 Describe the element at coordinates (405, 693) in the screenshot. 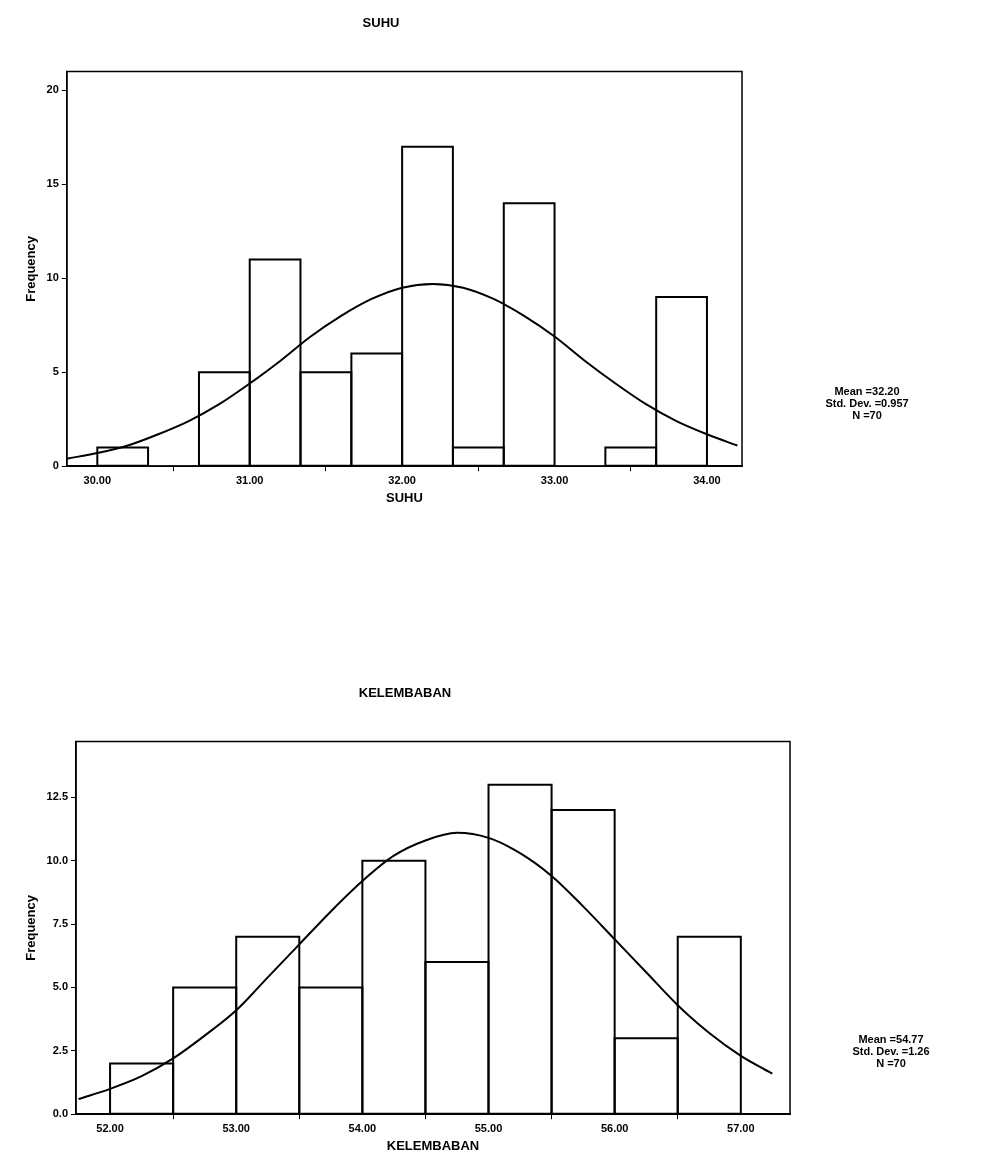

I see `chart-title: KELEMBABAN` at that location.